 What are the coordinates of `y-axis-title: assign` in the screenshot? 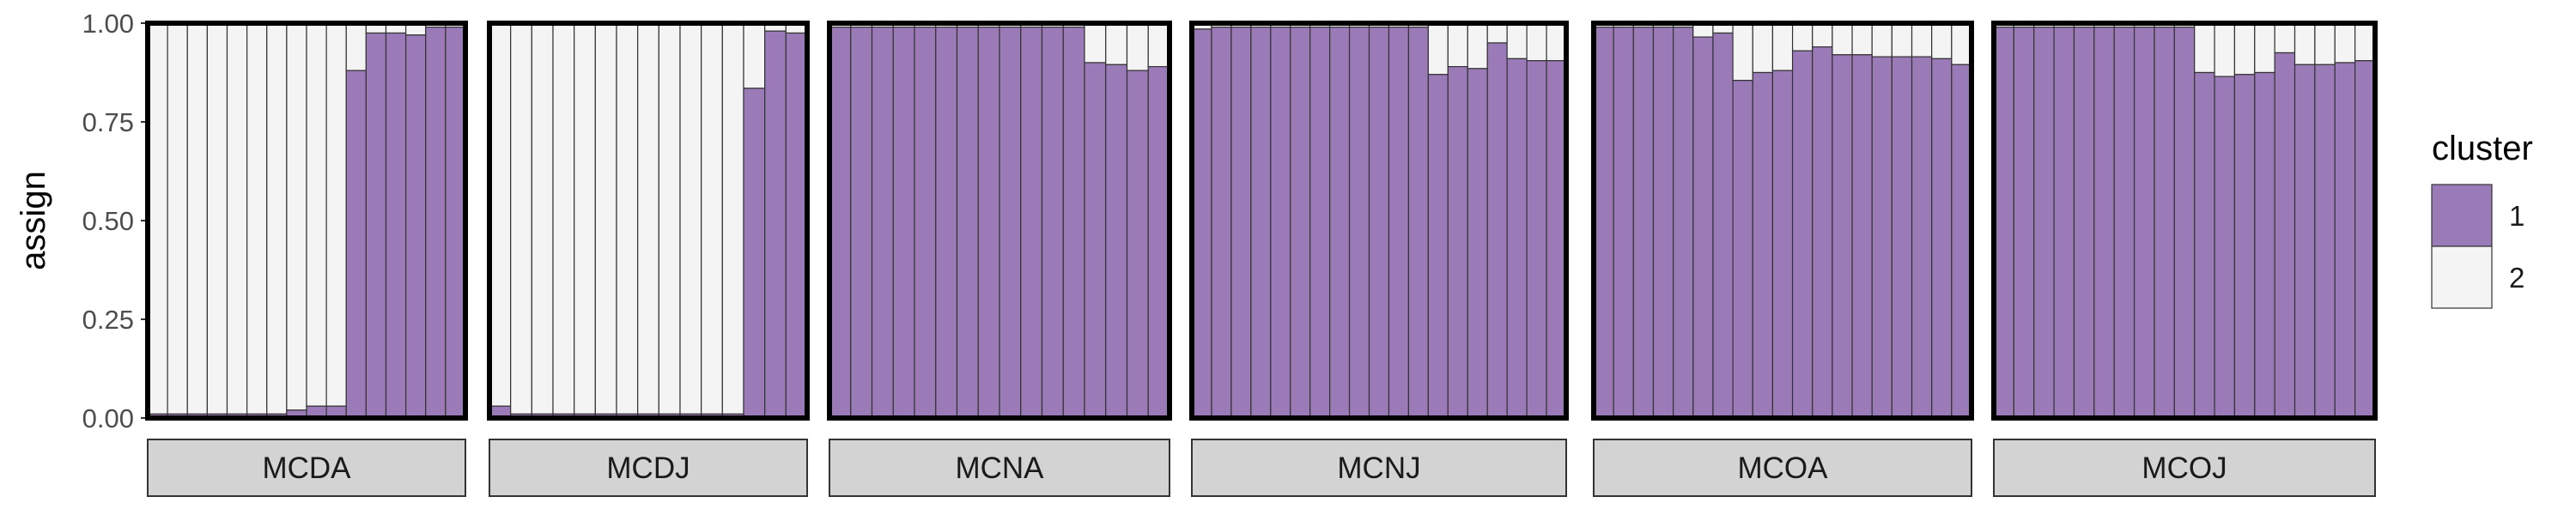 It's located at (33, 220).